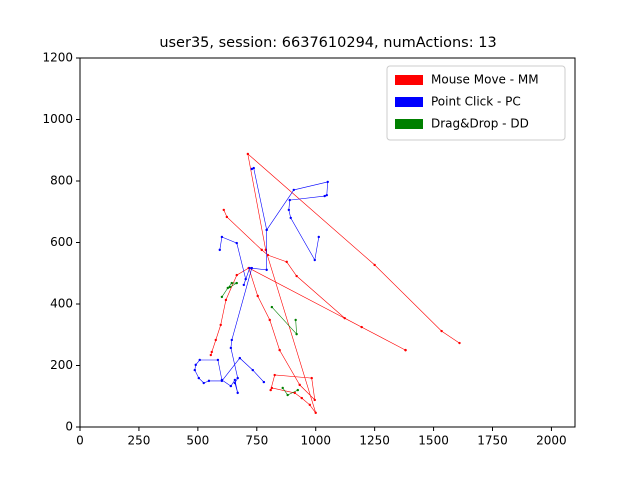 This screenshot has height=484, width=640. I want to click on y-tick-label: 1000, so click(57, 119).